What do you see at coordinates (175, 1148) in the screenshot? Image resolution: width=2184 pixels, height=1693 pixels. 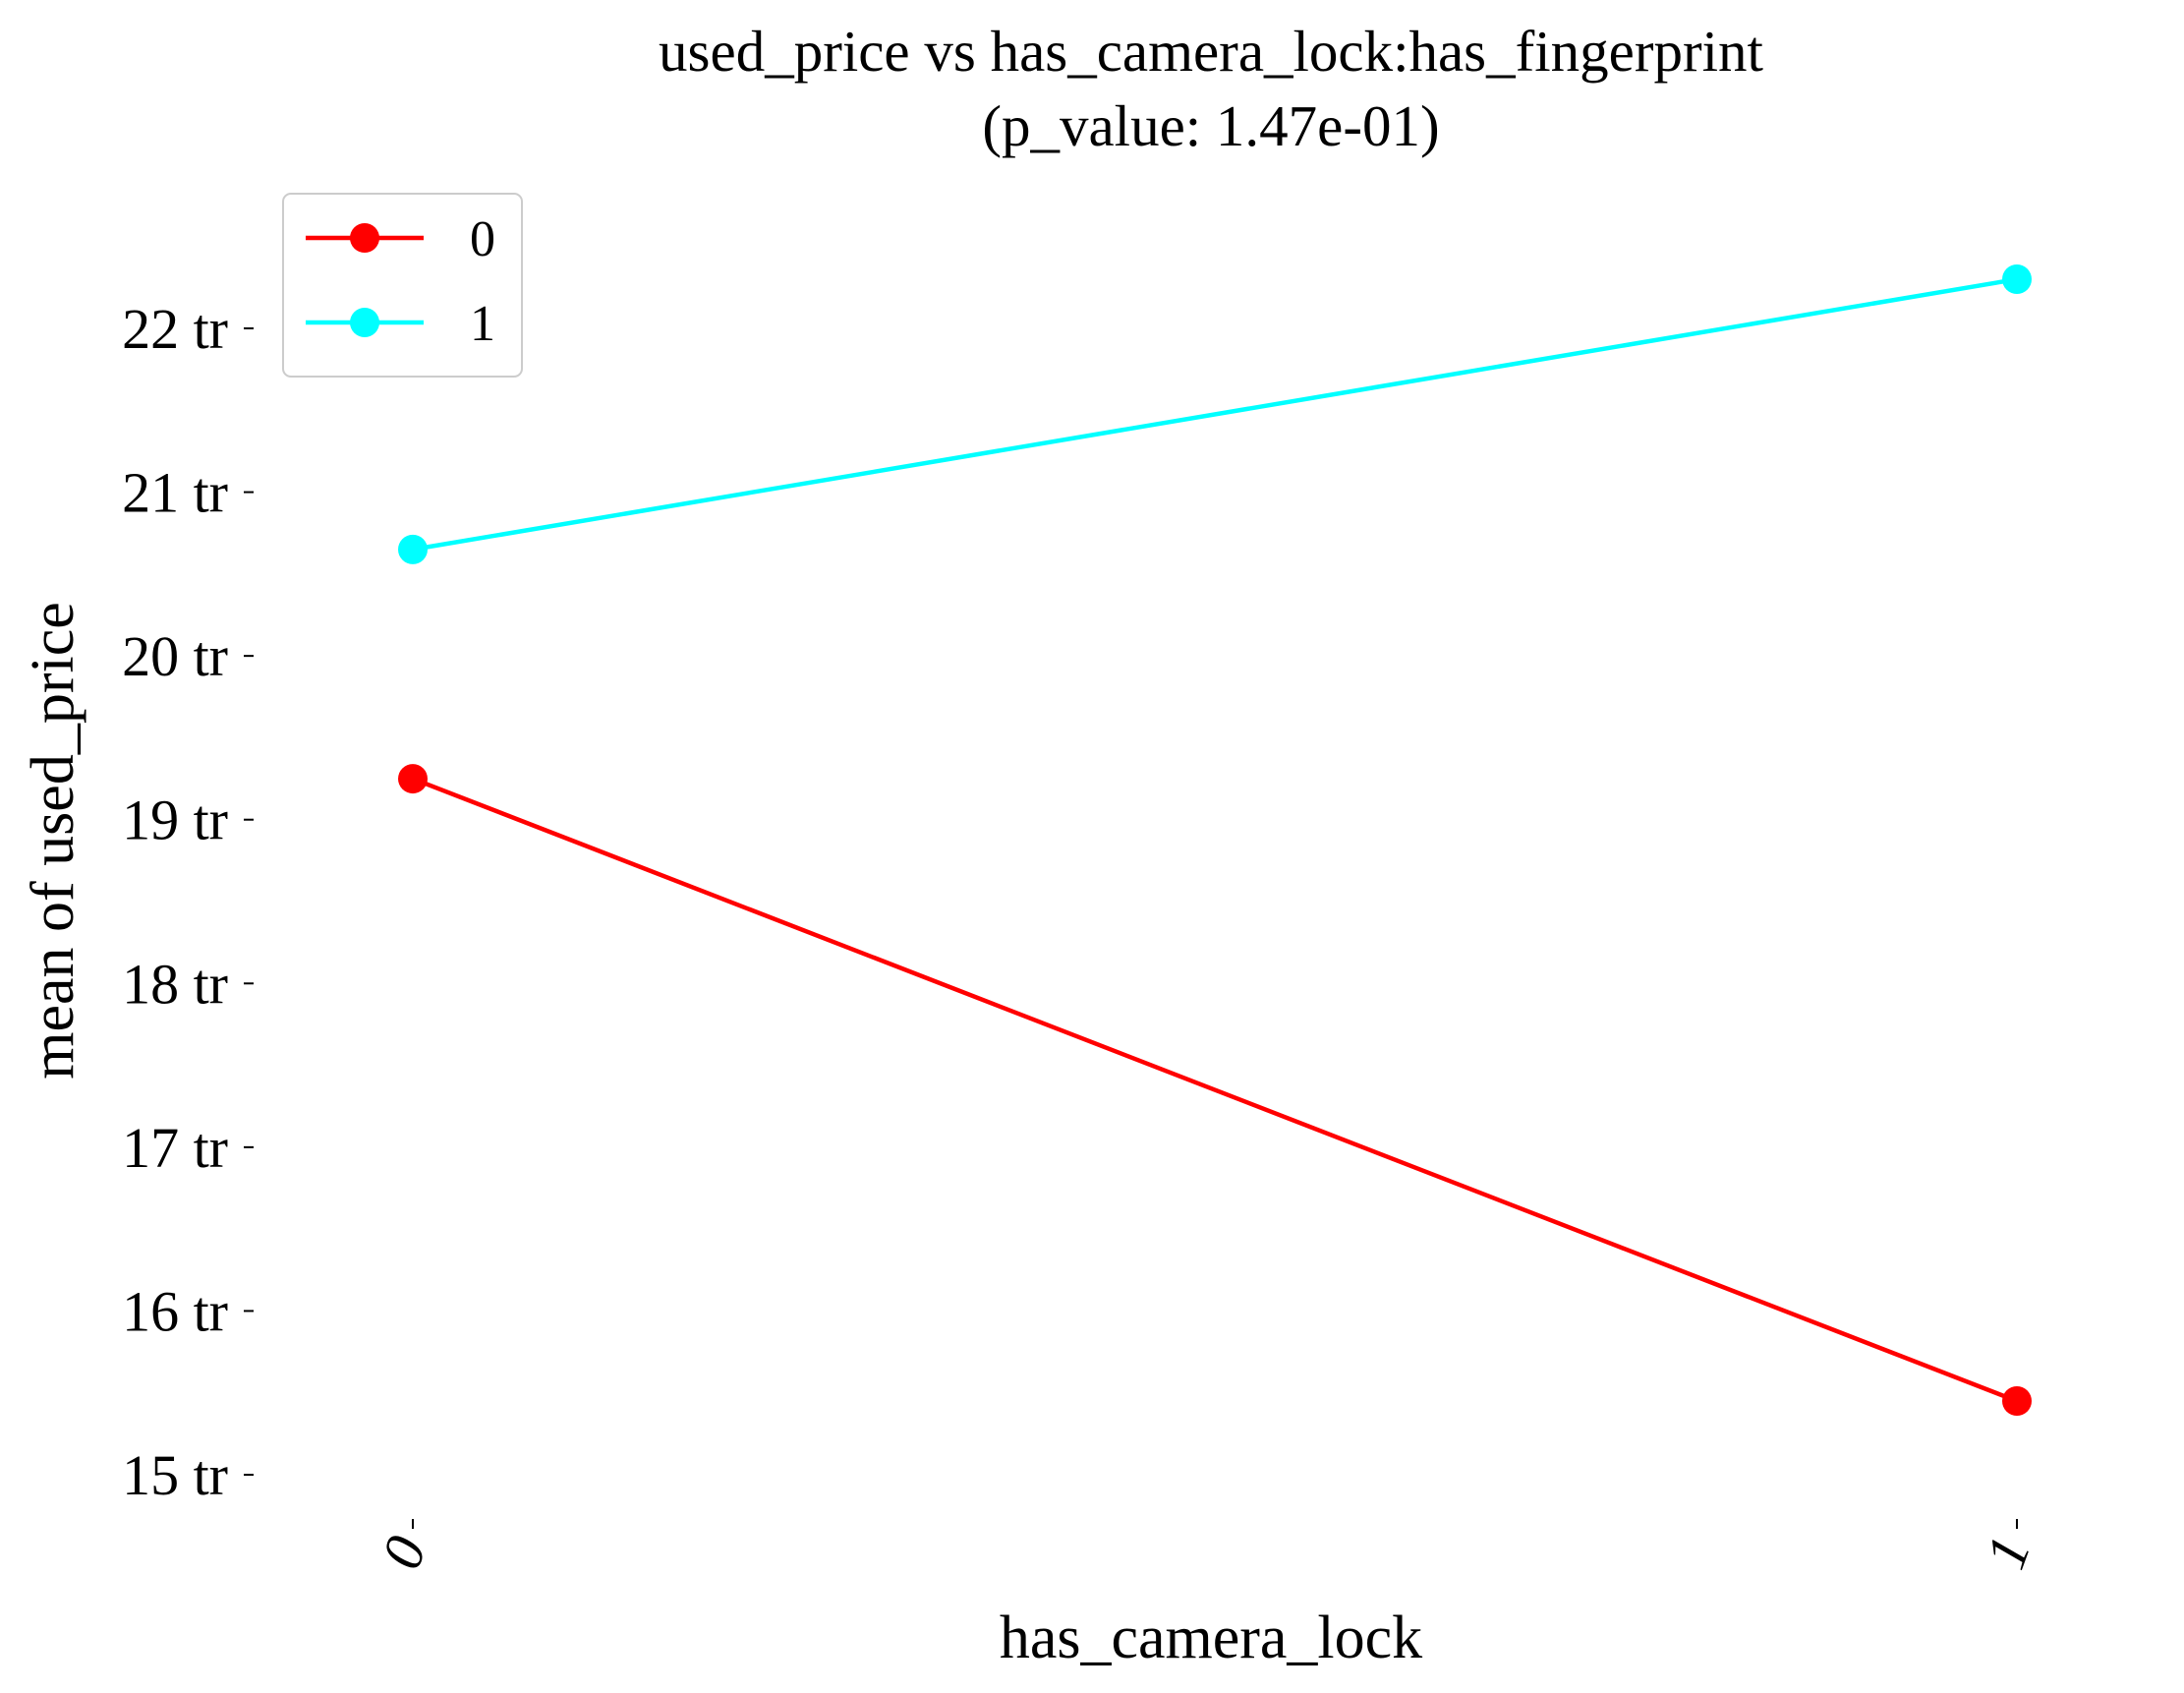 I see `y-tick-label: 17 tr` at bounding box center [175, 1148].